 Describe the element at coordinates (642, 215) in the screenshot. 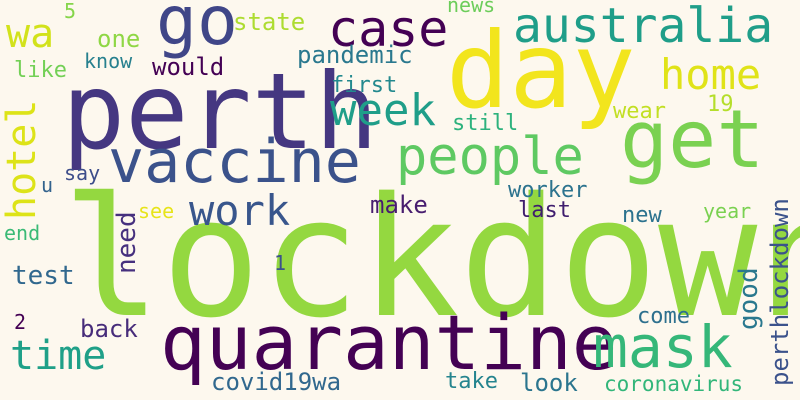

I see `word-new: new` at that location.